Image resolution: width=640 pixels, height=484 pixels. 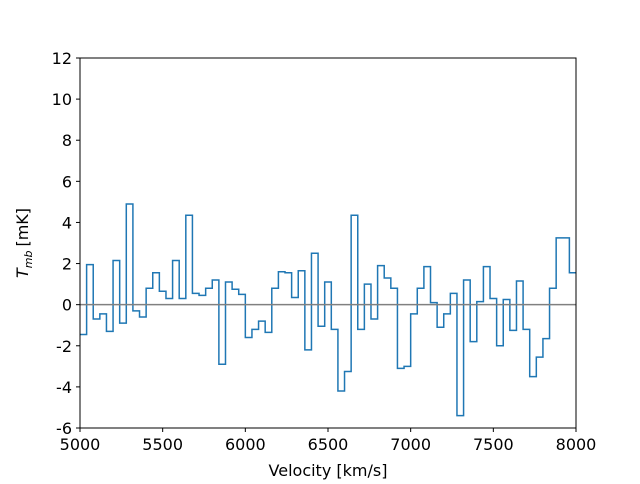 What do you see at coordinates (493, 444) in the screenshot?
I see `x-tick-label: 7500` at bounding box center [493, 444].